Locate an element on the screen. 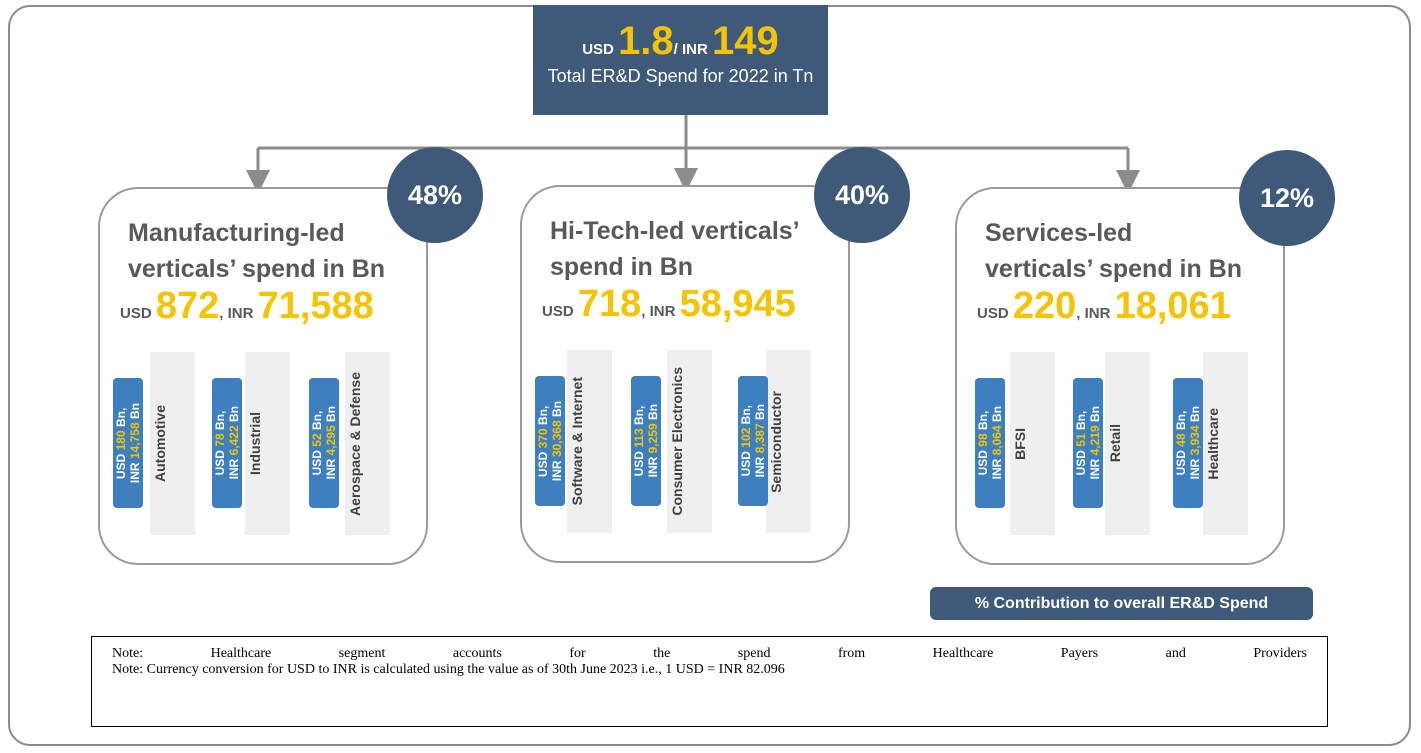 The height and width of the screenshot is (753, 1421). segment-name: Consumer Electronics is located at coordinates (676, 441).